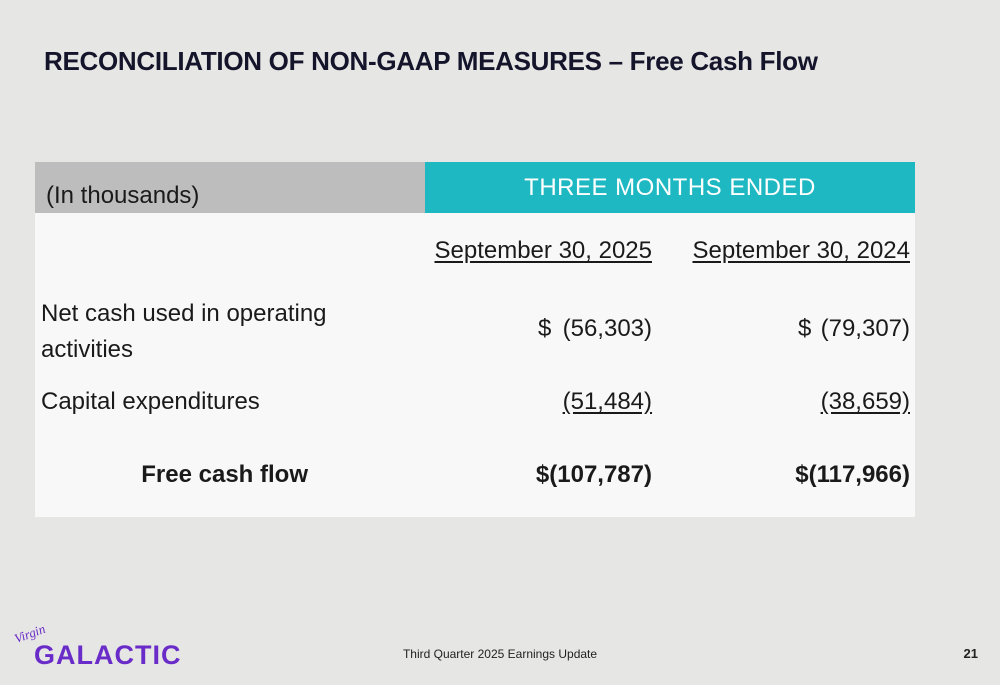 This screenshot has height=685, width=1000. I want to click on amount: (56,303), so click(607, 328).